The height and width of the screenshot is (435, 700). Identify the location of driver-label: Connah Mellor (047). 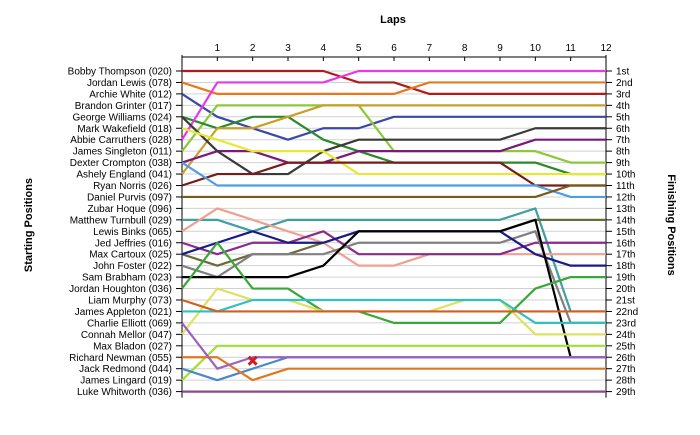
(126, 335).